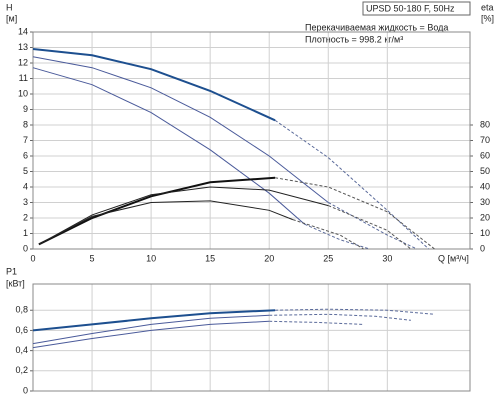  I want to click on y-tick-label: 9, so click(25, 109).